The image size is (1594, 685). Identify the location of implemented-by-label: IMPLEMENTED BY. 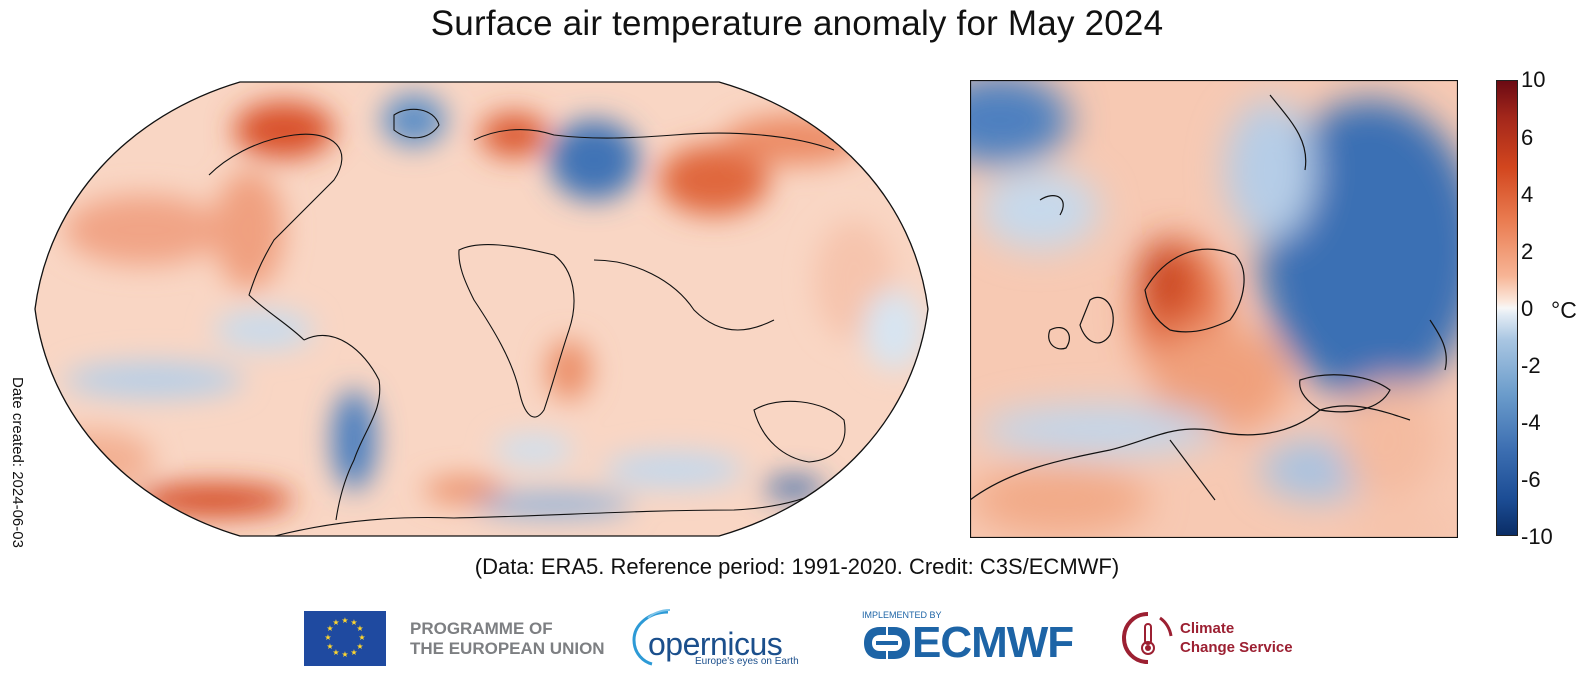
(902, 615).